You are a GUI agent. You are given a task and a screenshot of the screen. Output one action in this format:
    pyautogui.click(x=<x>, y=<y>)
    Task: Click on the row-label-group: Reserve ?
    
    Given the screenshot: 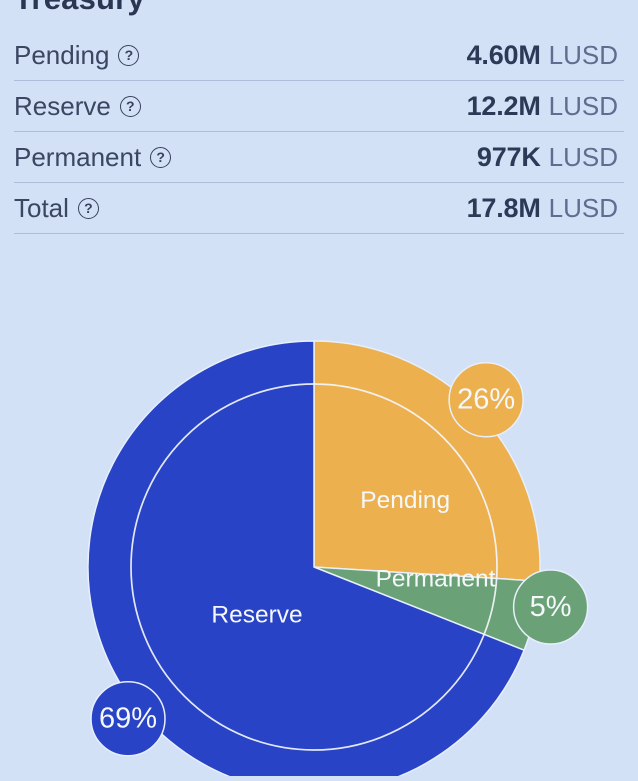 What is the action you would take?
    pyautogui.click(x=77, y=106)
    